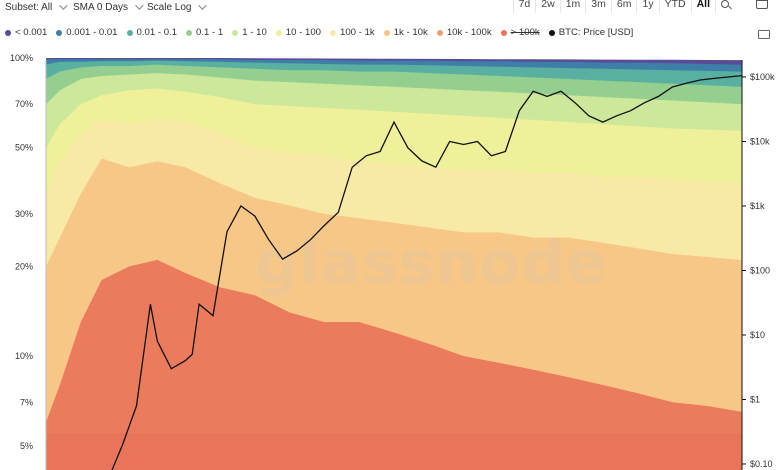  I want to click on legend-item: BTC: Price [USD], so click(591, 32).